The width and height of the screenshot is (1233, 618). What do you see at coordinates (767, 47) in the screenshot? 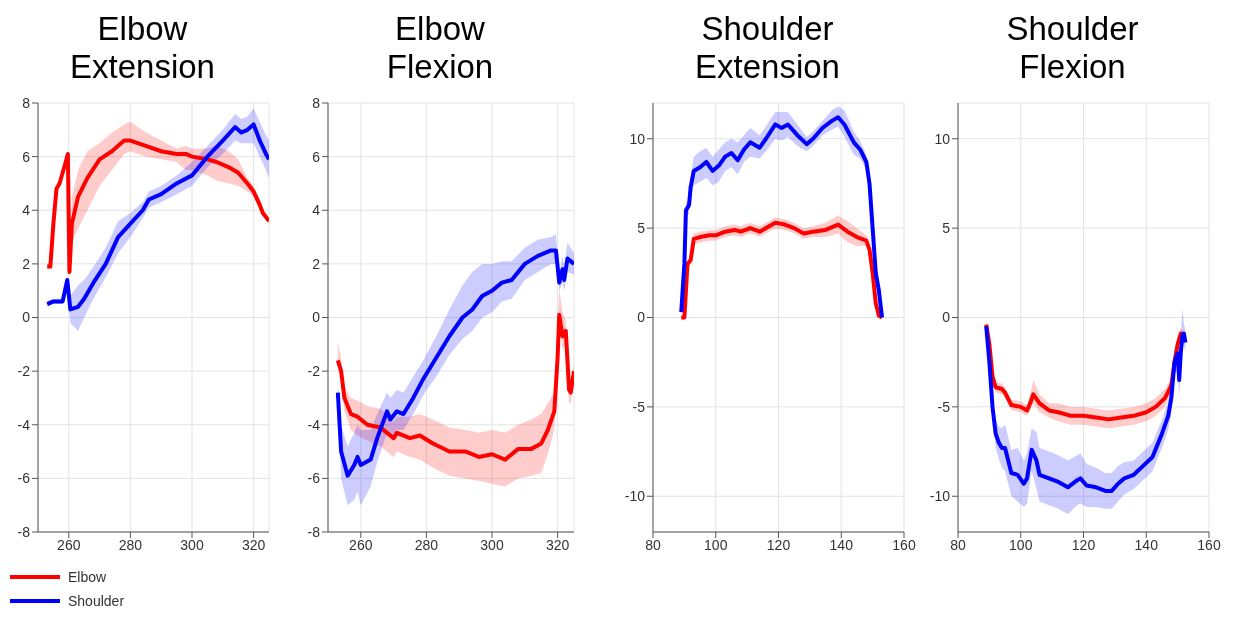
I see `chart-title: Shoulder Extension` at bounding box center [767, 47].